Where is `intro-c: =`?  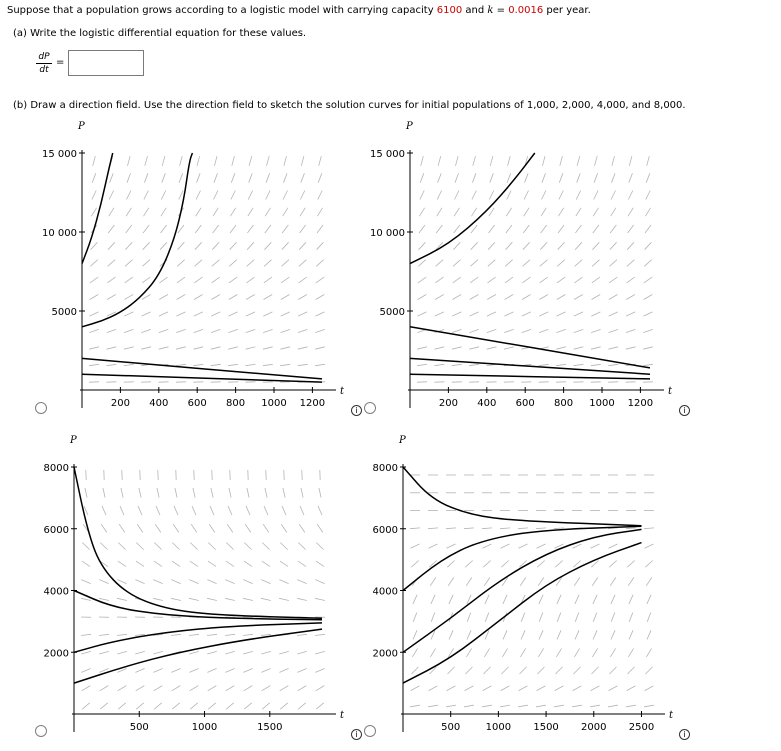
intro-c: = is located at coordinates (501, 10).